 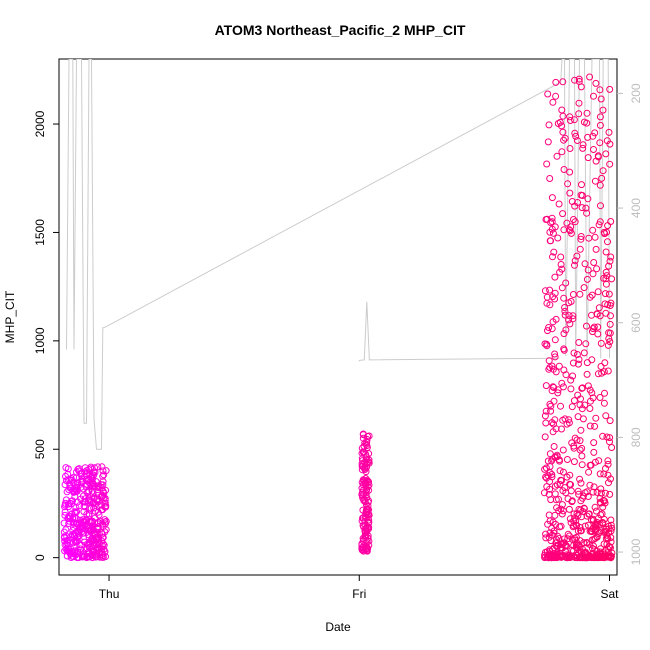 What do you see at coordinates (636, 322) in the screenshot?
I see `y2-tick-label: 600` at bounding box center [636, 322].